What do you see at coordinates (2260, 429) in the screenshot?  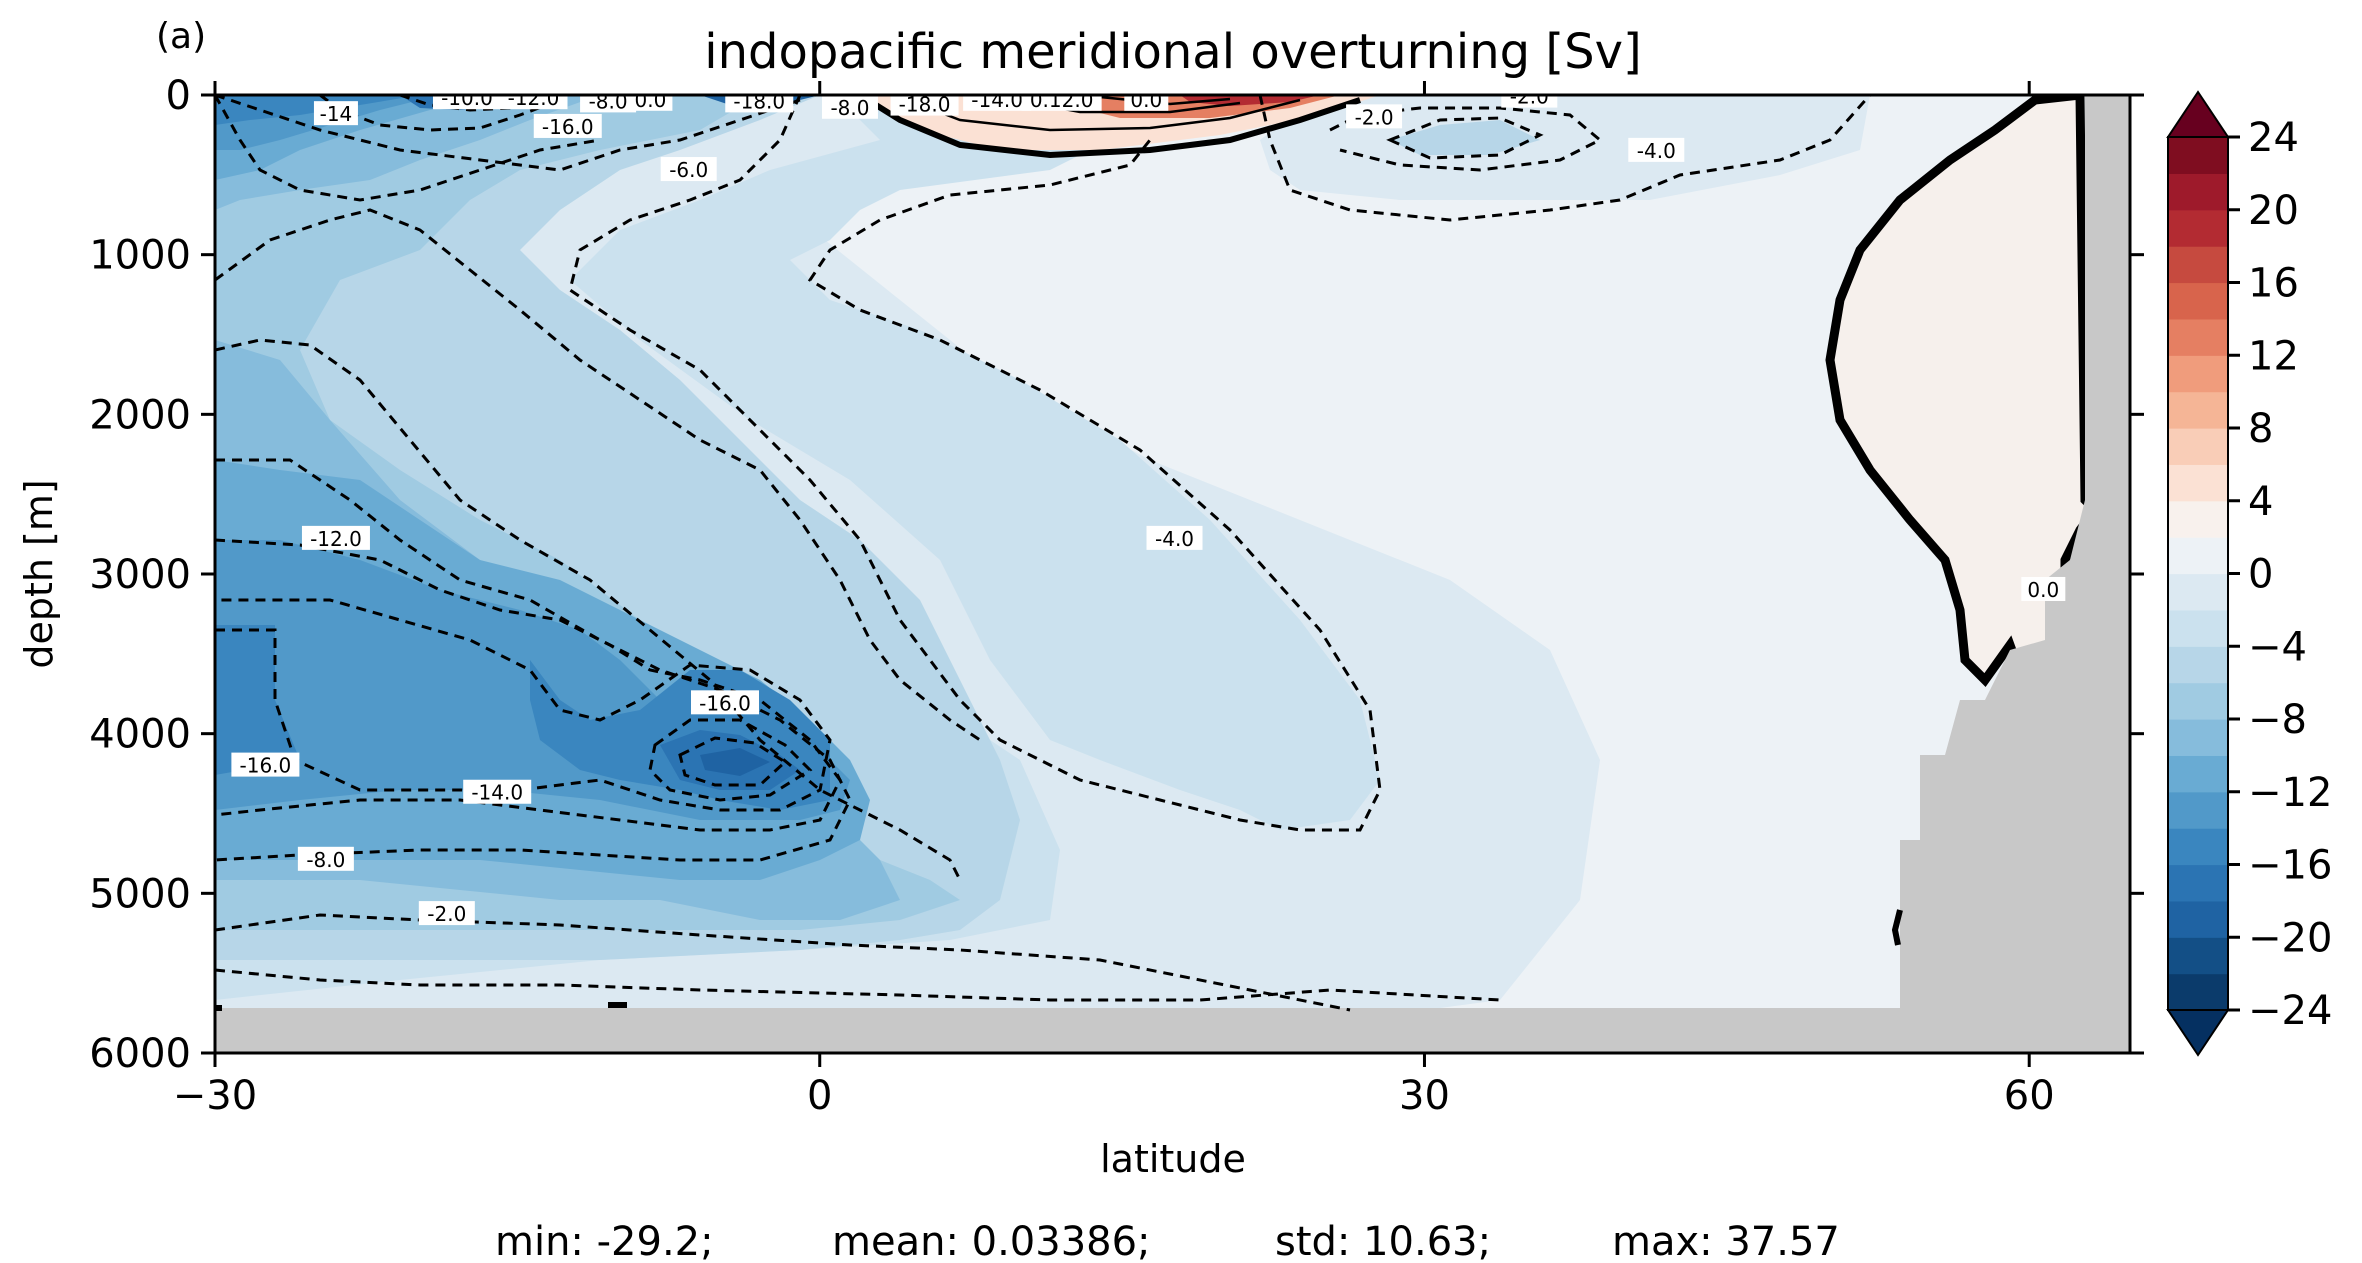 I see `colorbar-tick-label: 8` at bounding box center [2260, 429].